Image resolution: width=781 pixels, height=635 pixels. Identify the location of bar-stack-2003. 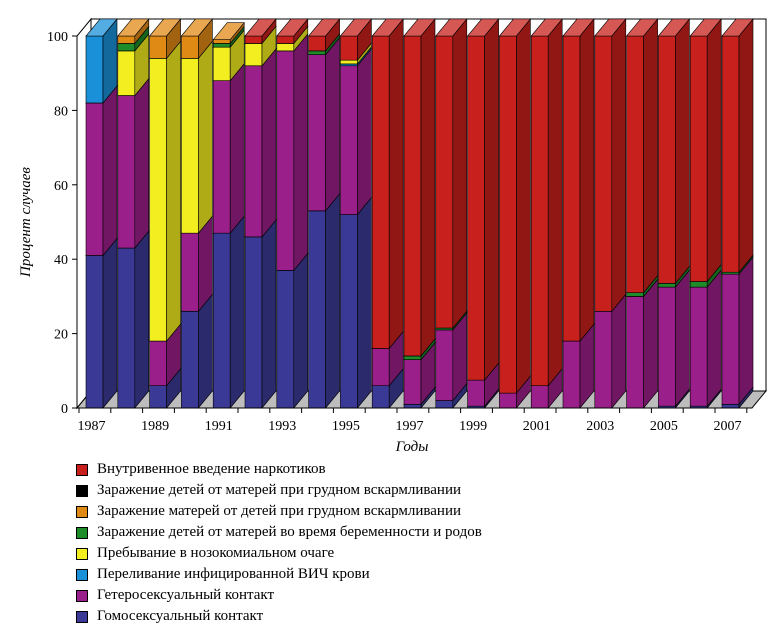
(610, 213).